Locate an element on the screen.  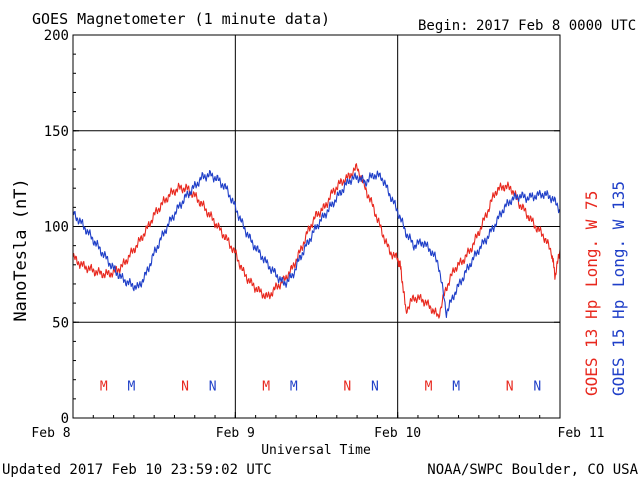
y-axis-label: NanoTesla (nT) is located at coordinates (21, 249).